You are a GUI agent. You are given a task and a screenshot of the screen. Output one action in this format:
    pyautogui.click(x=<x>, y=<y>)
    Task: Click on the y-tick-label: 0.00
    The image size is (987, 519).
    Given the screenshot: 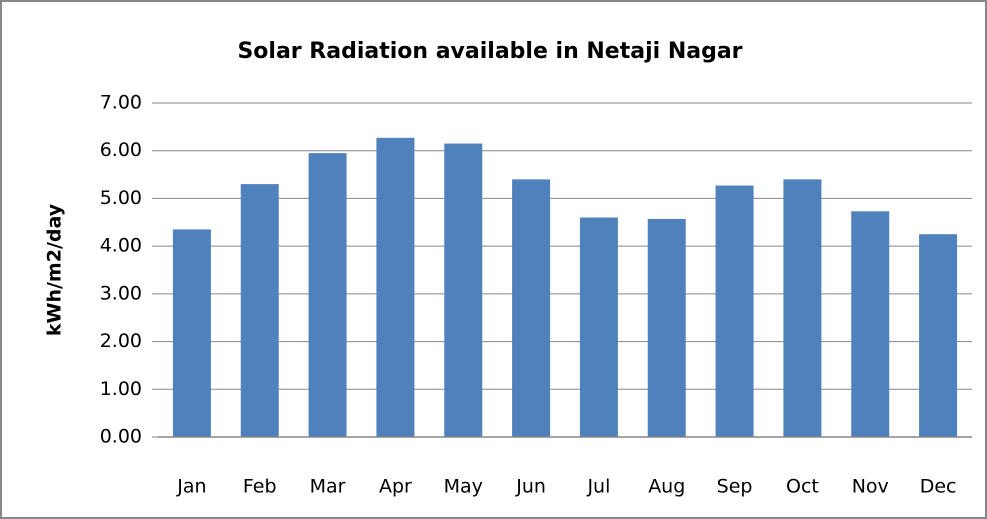 What is the action you would take?
    pyautogui.click(x=121, y=437)
    